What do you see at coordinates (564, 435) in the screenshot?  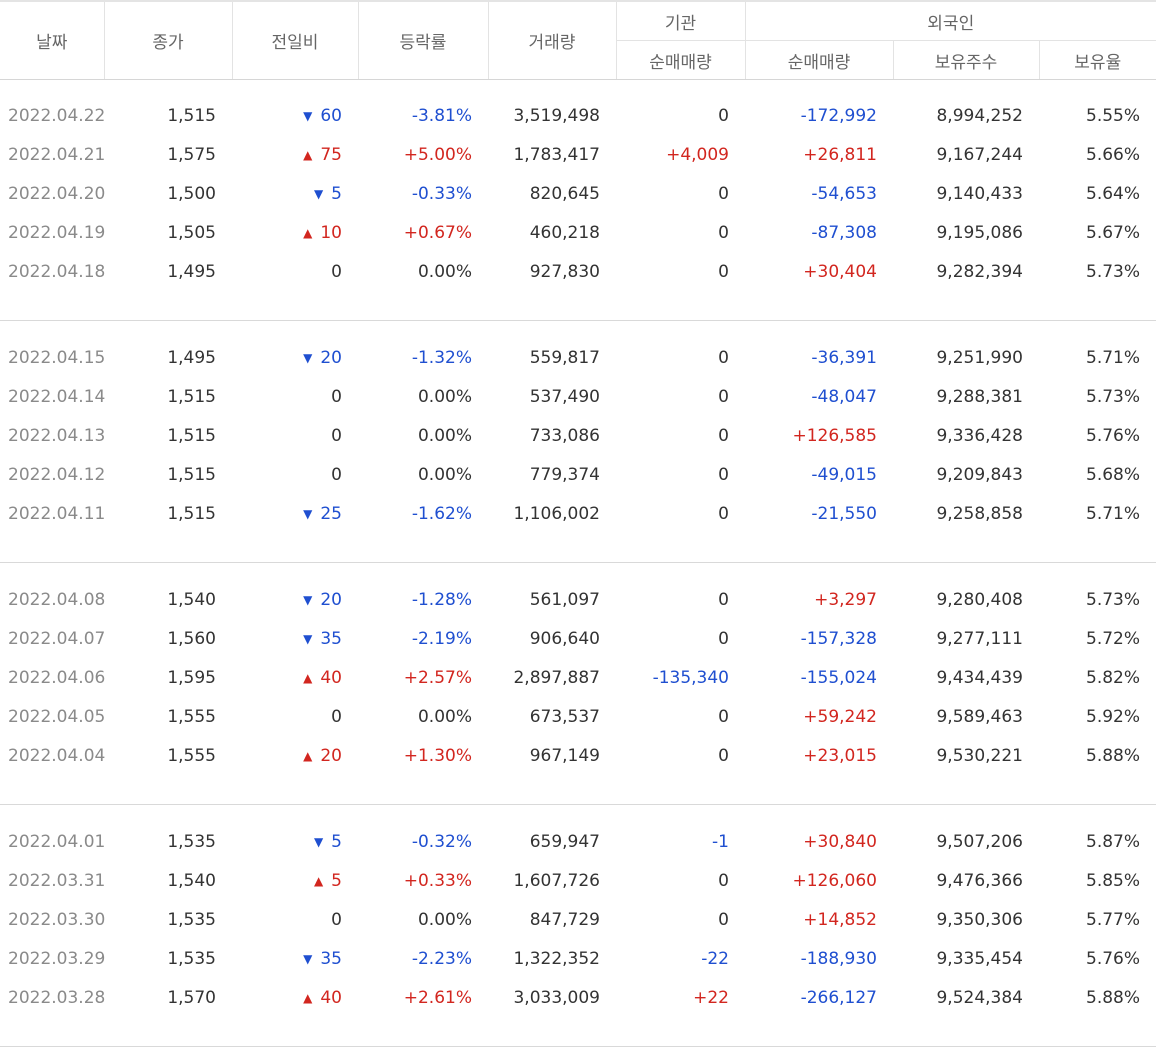 I see `volume-cell: 733,086` at bounding box center [564, 435].